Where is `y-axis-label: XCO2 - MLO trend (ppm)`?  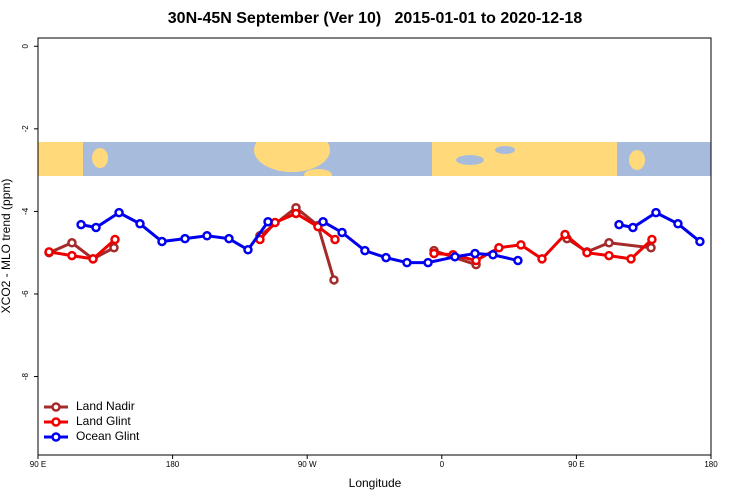
y-axis-label: XCO2 - MLO trend (ppm) is located at coordinates (6, 246).